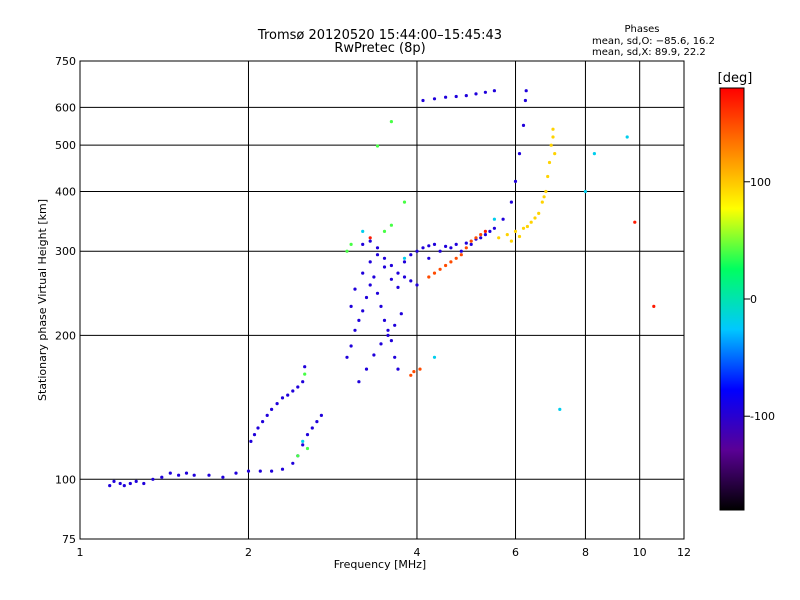  What do you see at coordinates (42, 300) in the screenshot?
I see `y-axis-label: Stationary phase Virtual Height [km]` at bounding box center [42, 300].